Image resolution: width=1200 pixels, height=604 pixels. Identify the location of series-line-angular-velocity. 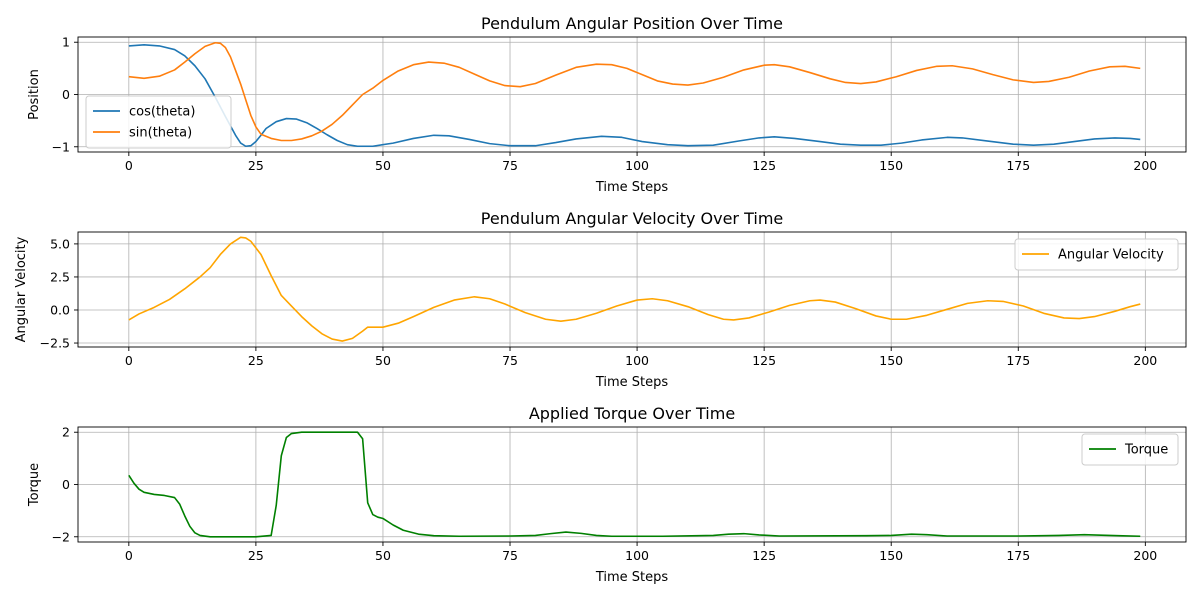
(634, 289).